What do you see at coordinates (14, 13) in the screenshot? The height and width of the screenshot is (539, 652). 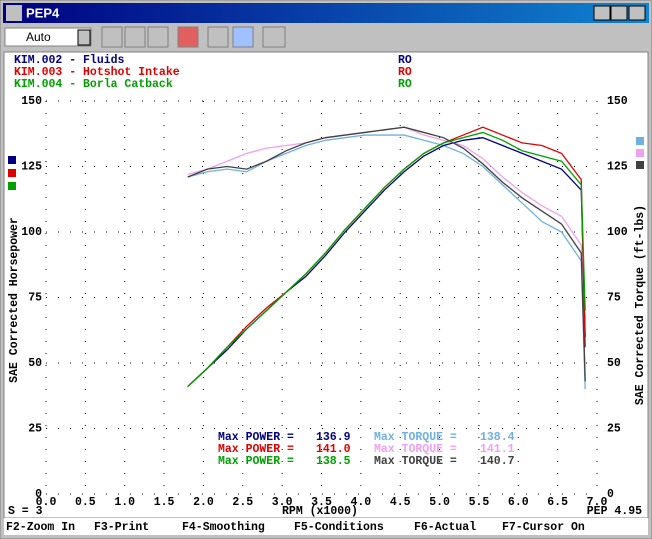 I see `app-icon` at bounding box center [14, 13].